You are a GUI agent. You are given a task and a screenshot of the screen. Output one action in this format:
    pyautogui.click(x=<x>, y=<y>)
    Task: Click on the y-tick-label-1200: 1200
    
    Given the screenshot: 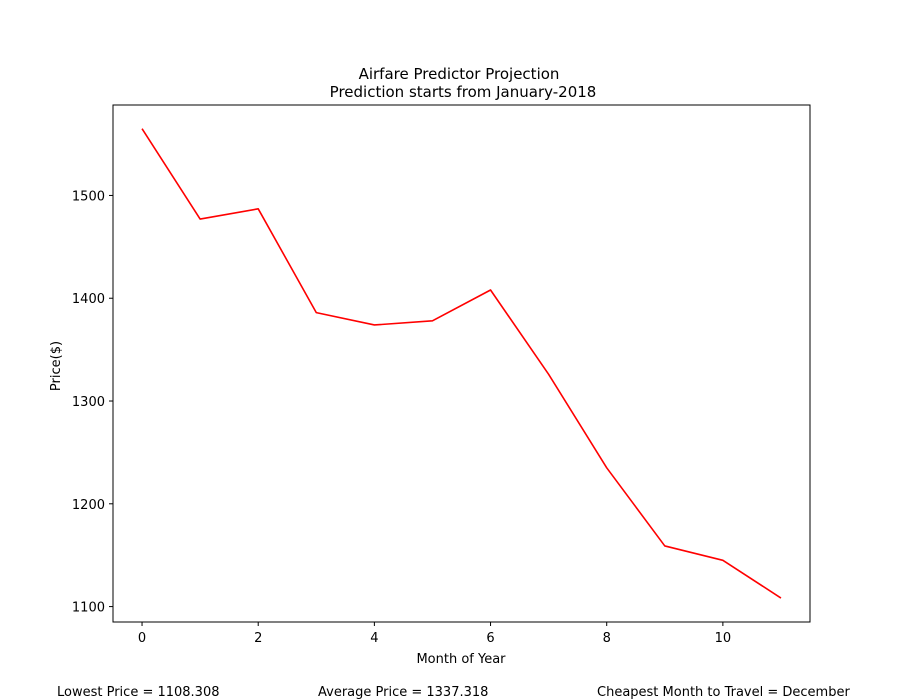 What is the action you would take?
    pyautogui.click(x=88, y=505)
    